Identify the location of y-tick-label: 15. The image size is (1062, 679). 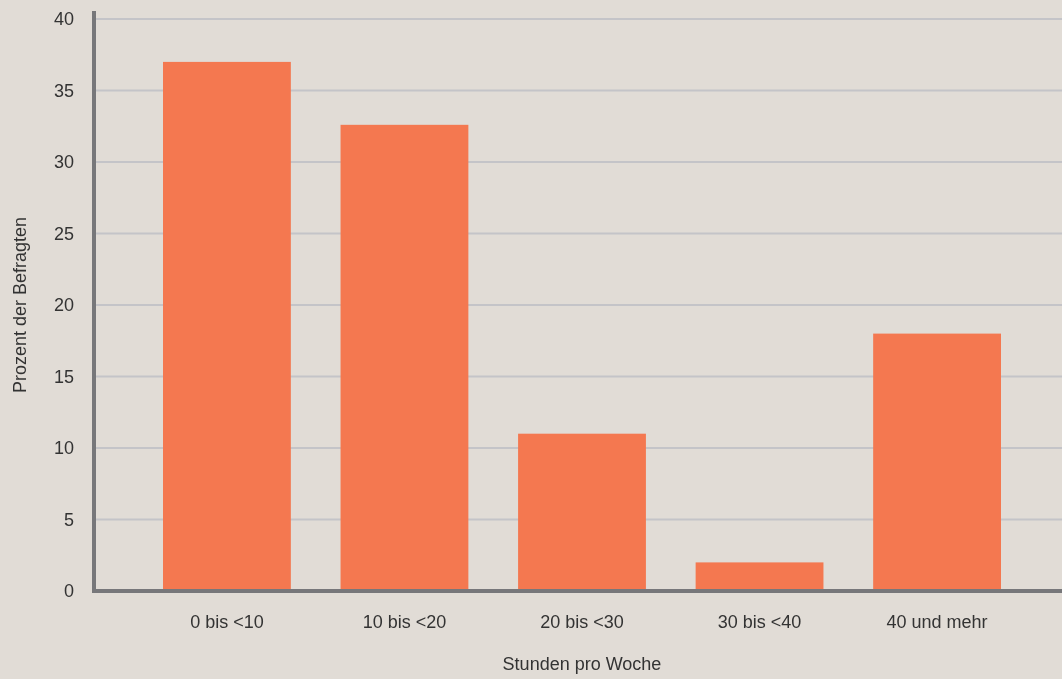
(63, 376).